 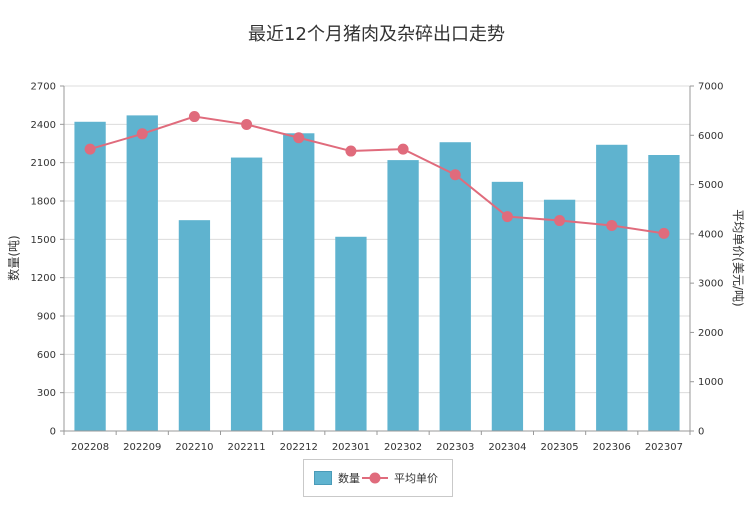 What do you see at coordinates (142, 447) in the screenshot?
I see `x-tick-label: 202209` at bounding box center [142, 447].